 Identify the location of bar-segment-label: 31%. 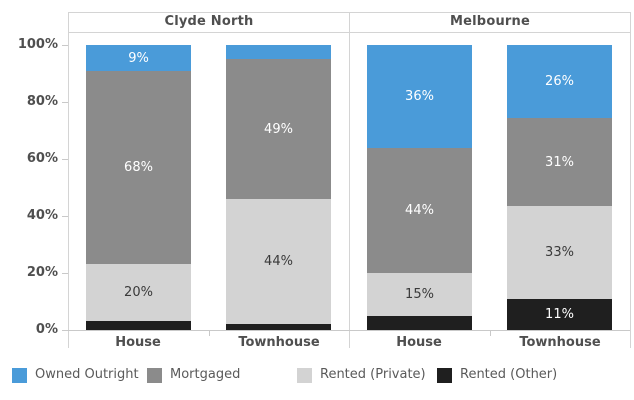
(559, 162).